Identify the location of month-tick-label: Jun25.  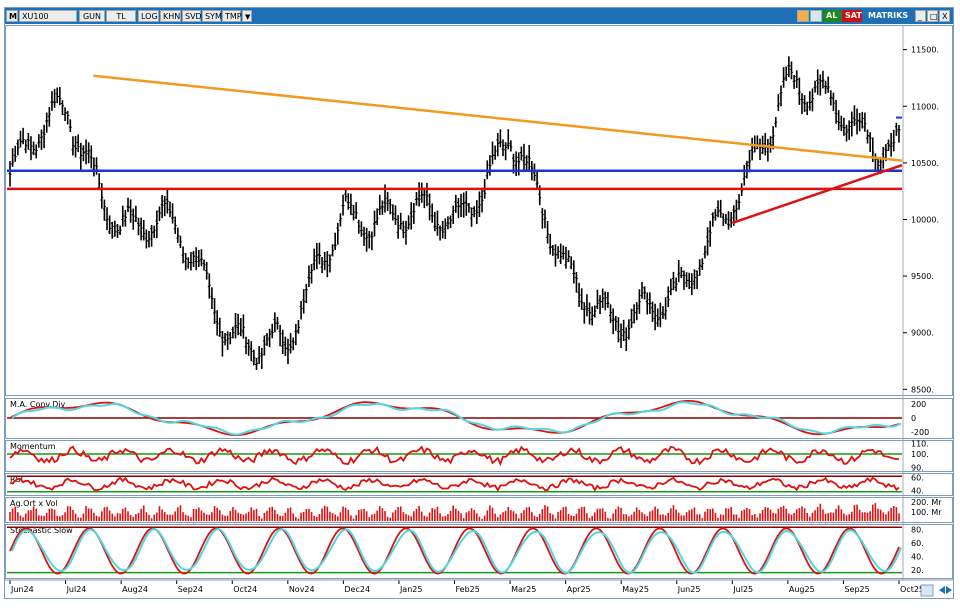
(689, 589).